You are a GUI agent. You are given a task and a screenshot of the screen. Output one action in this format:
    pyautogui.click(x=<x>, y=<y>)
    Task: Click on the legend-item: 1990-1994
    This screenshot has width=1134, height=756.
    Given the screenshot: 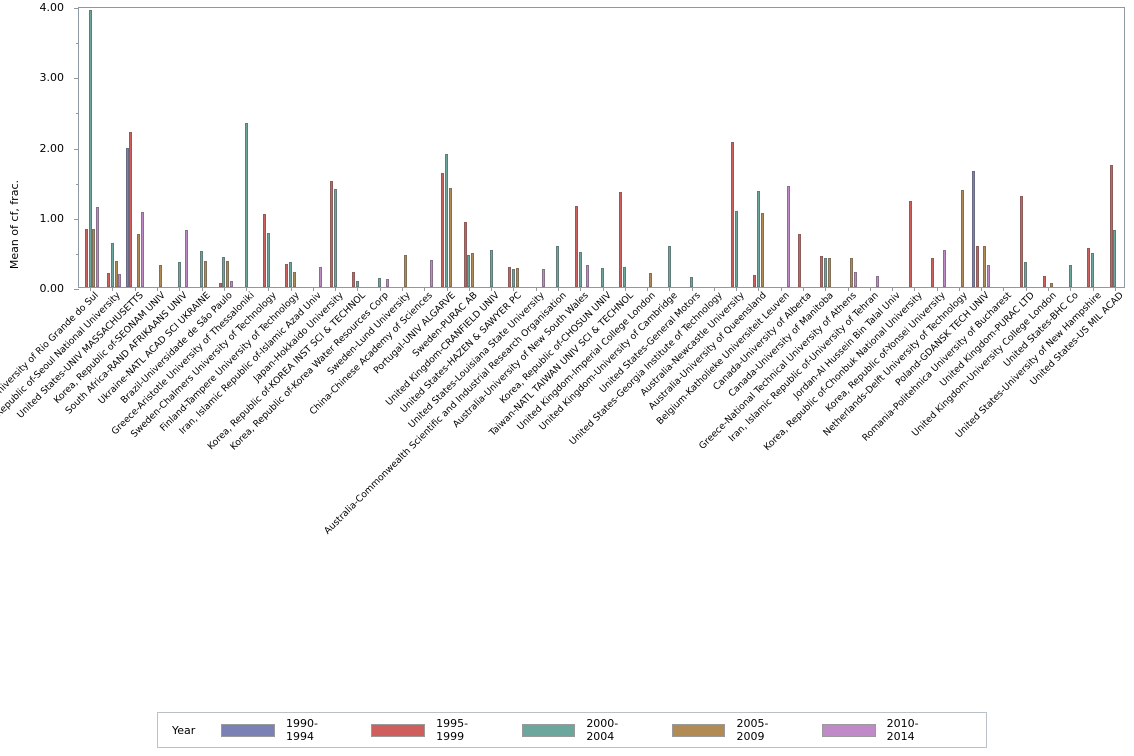 What is the action you would take?
    pyautogui.click(x=281, y=730)
    